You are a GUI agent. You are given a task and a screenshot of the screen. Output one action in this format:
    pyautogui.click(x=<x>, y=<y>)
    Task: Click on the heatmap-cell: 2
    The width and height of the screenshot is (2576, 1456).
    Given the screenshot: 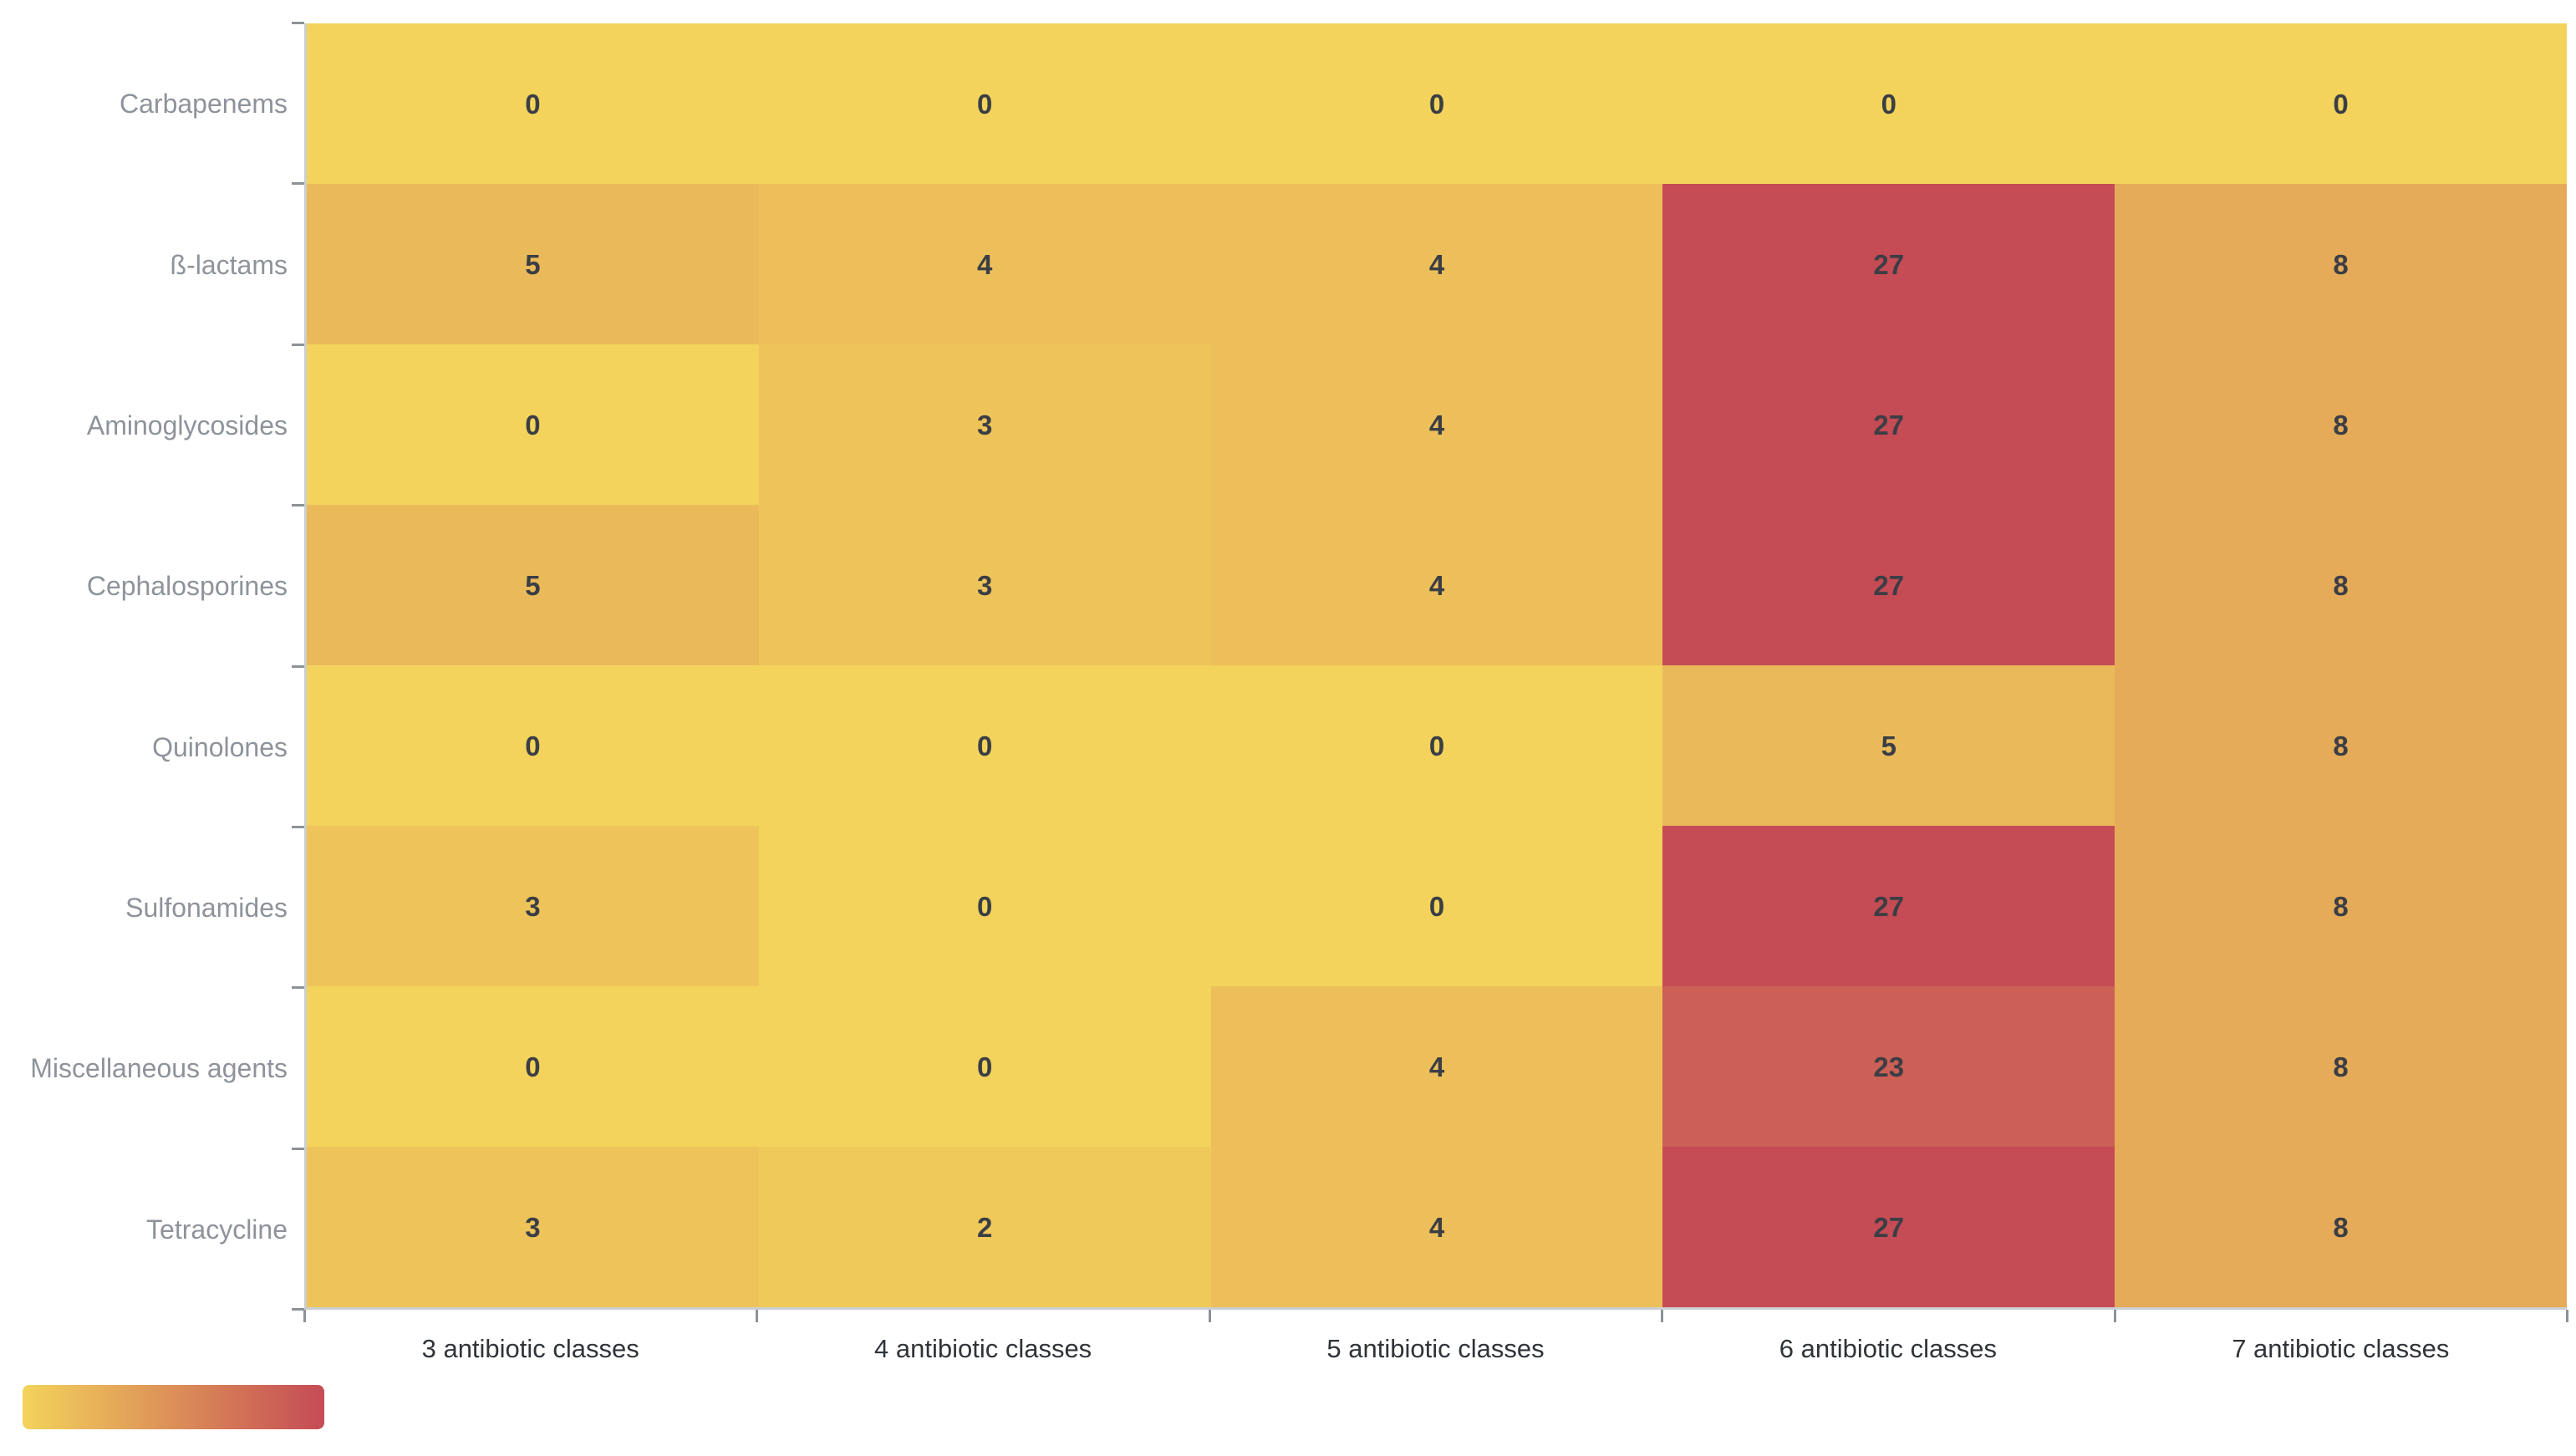 What is the action you would take?
    pyautogui.click(x=984, y=1227)
    